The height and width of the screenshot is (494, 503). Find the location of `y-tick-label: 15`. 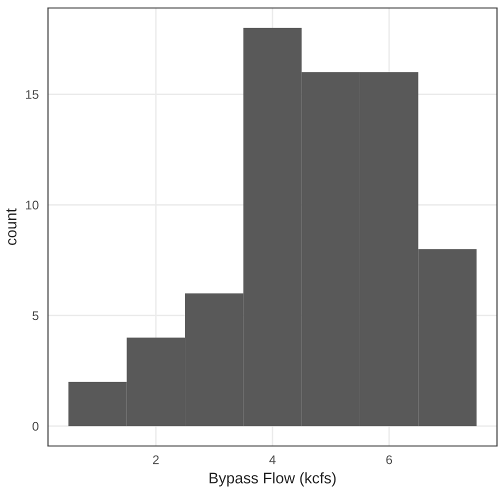

y-tick-label: 15 is located at coordinates (32, 94).